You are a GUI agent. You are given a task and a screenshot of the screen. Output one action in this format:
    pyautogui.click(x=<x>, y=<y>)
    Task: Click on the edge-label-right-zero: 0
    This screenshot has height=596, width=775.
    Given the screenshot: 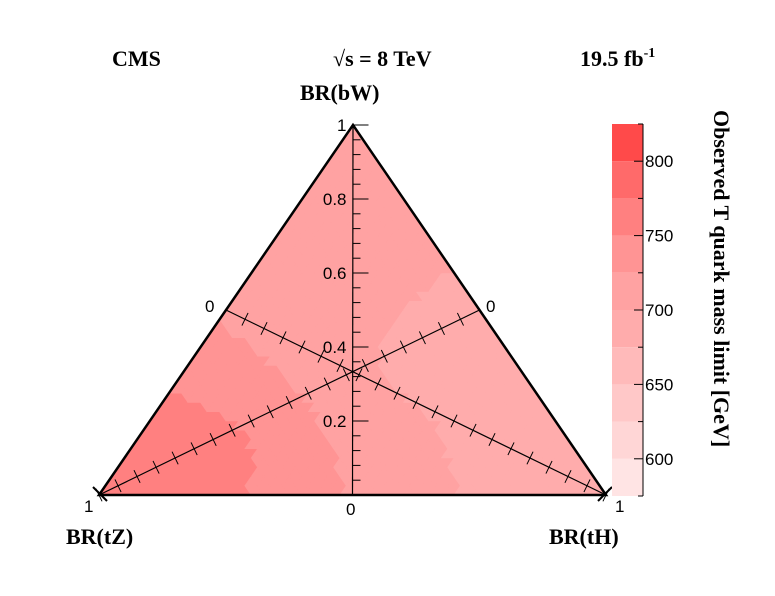 What is the action you would take?
    pyautogui.click(x=490, y=306)
    